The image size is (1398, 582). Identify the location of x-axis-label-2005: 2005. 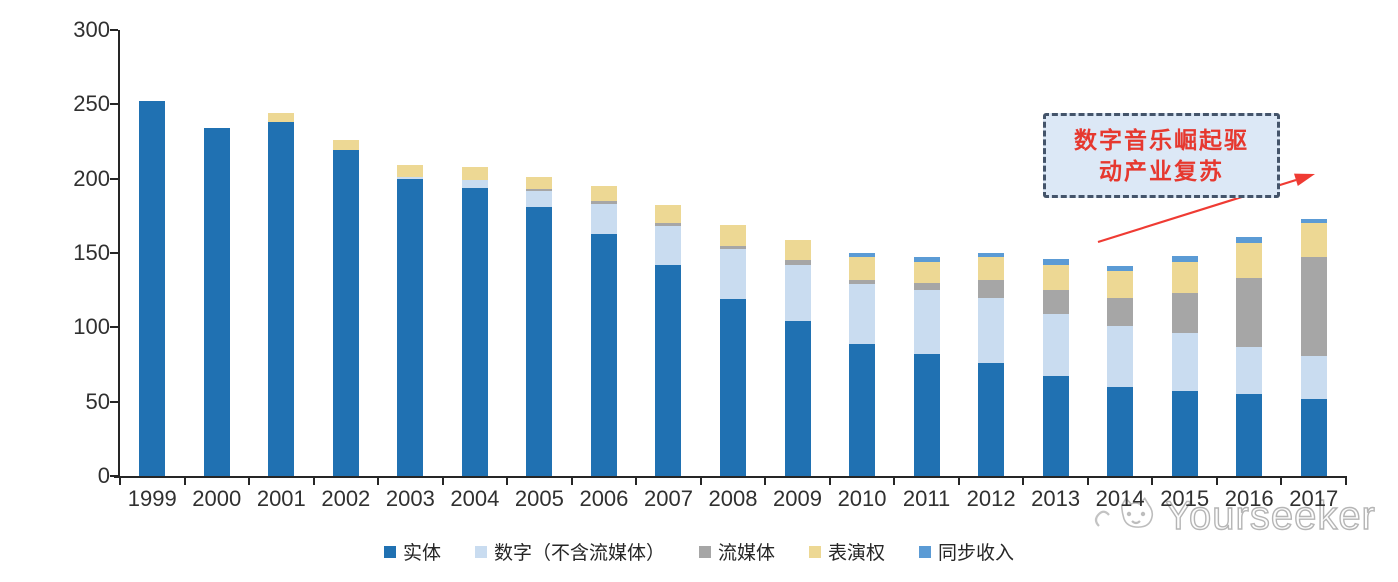
(539, 498).